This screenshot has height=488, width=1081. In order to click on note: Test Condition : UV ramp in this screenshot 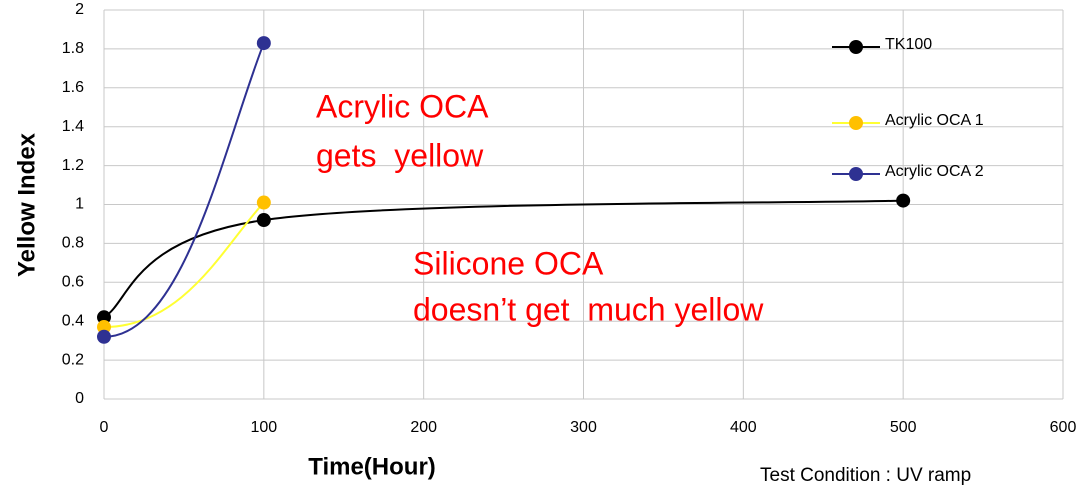, I will do `click(865, 475)`.